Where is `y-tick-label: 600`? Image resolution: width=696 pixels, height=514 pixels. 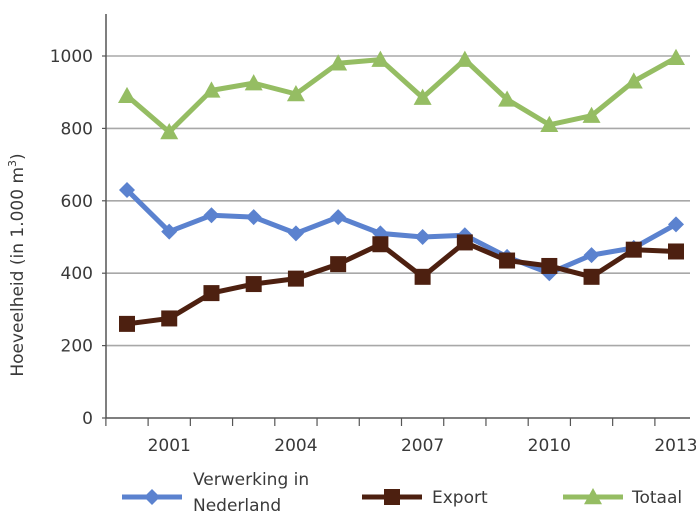 y-tick-label: 600 is located at coordinates (77, 202).